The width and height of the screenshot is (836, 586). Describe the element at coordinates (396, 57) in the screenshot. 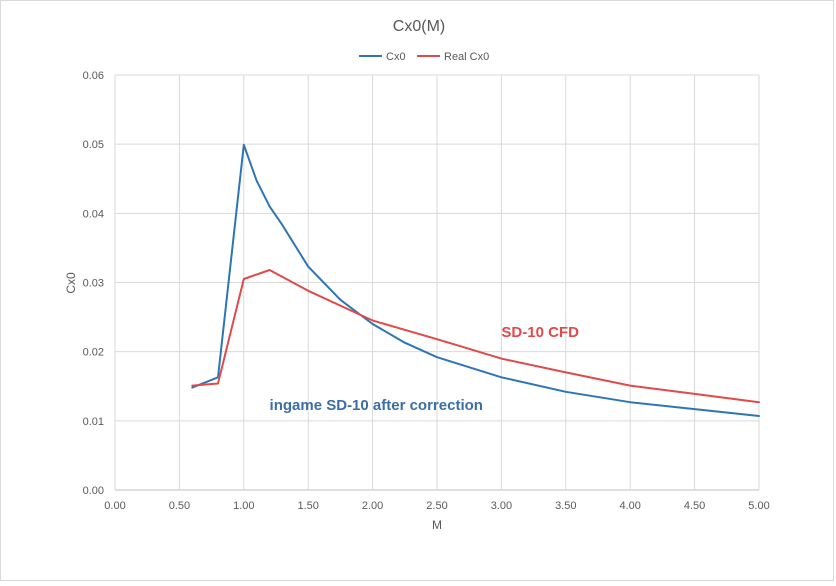

I see `legend-label: Cx0` at that location.